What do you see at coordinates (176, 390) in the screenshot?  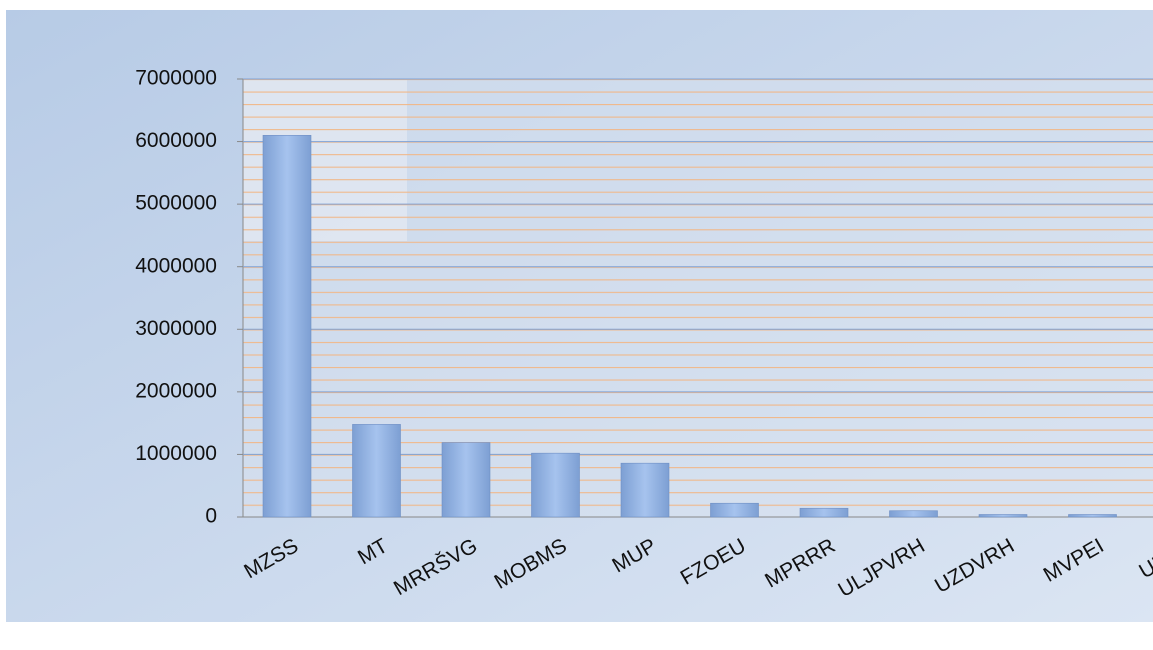 I see `y-tick-label: 2000000` at bounding box center [176, 390].